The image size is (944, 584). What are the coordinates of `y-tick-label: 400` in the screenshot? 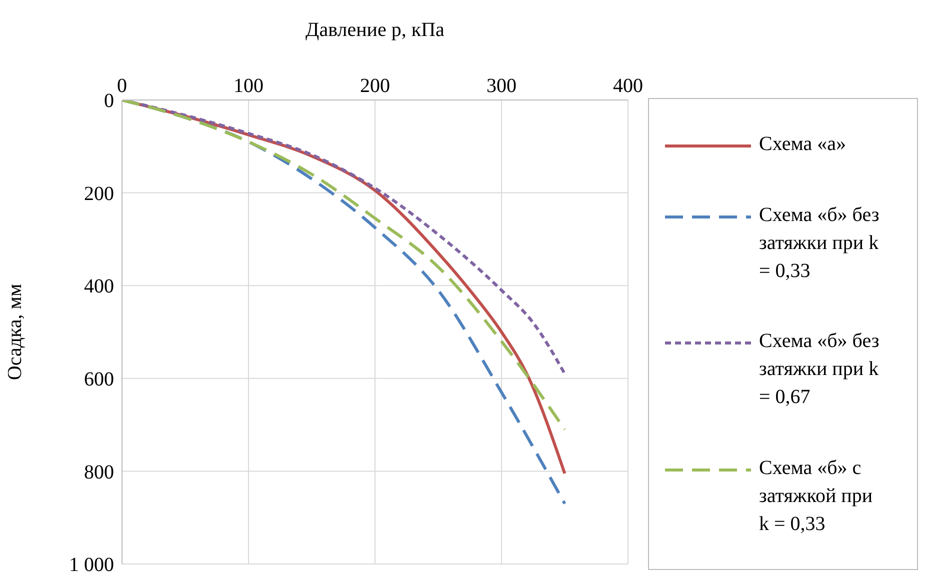 It's located at (99, 287).